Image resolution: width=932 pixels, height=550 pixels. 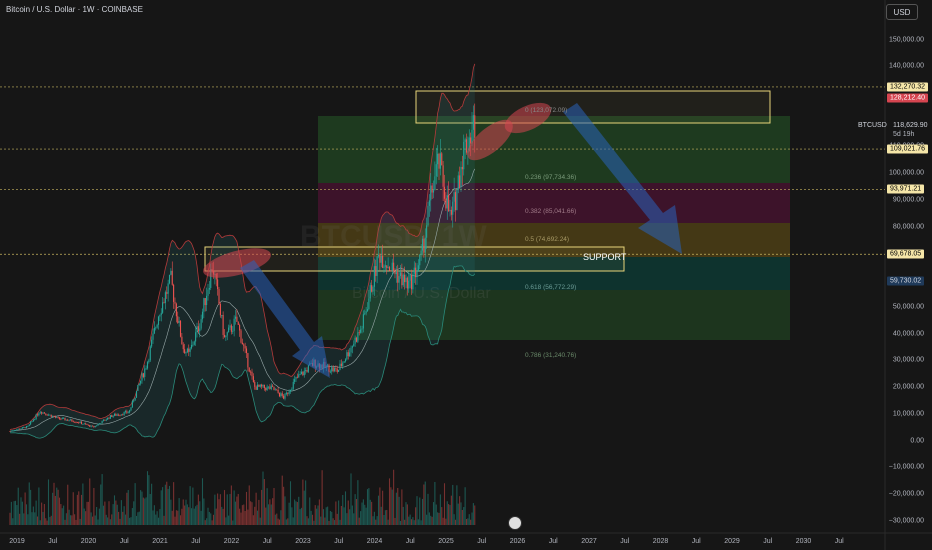 I want to click on x-tick-label: 2028, so click(x=660, y=541).